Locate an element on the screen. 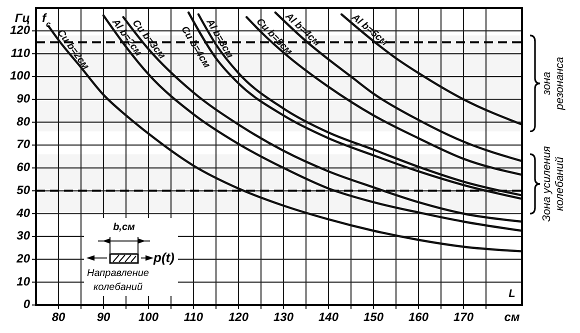 This screenshot has width=580, height=333. y-tick-label: 60 is located at coordinates (23, 167).